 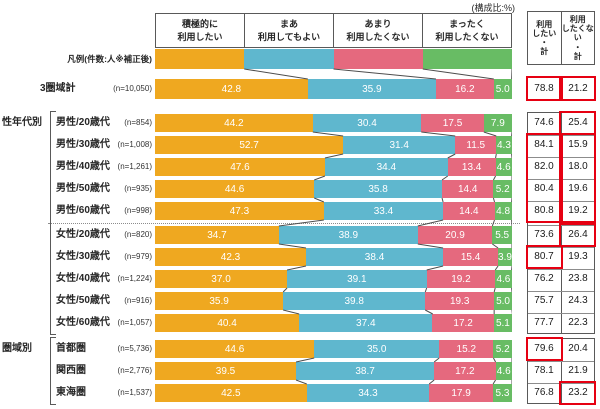 I want to click on row-name: 女性/40歳代, so click(x=83, y=278).